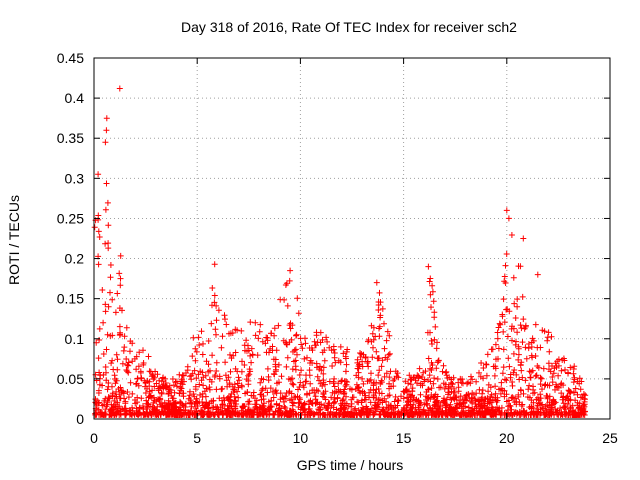 This screenshot has width=640, height=480. I want to click on x-tick-label: 25, so click(610, 438).